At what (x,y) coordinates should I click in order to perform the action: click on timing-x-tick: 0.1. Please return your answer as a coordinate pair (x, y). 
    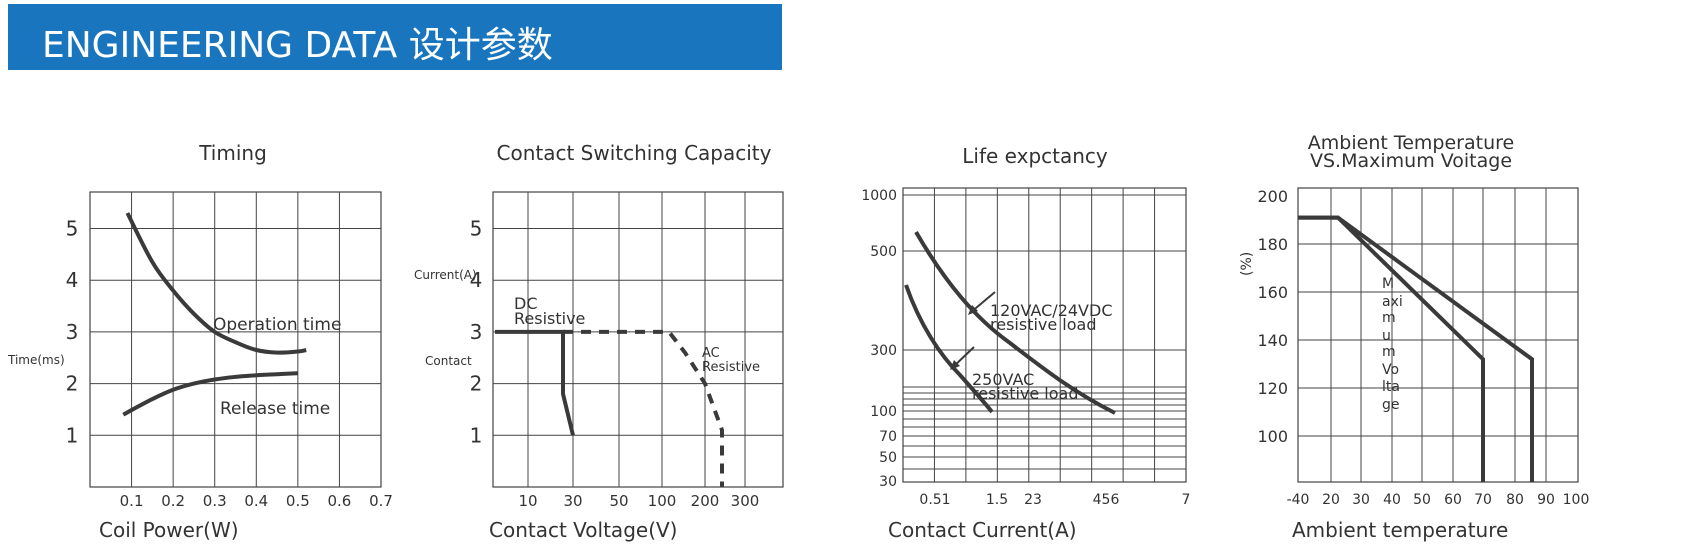
    Looking at the image, I should click on (132, 501).